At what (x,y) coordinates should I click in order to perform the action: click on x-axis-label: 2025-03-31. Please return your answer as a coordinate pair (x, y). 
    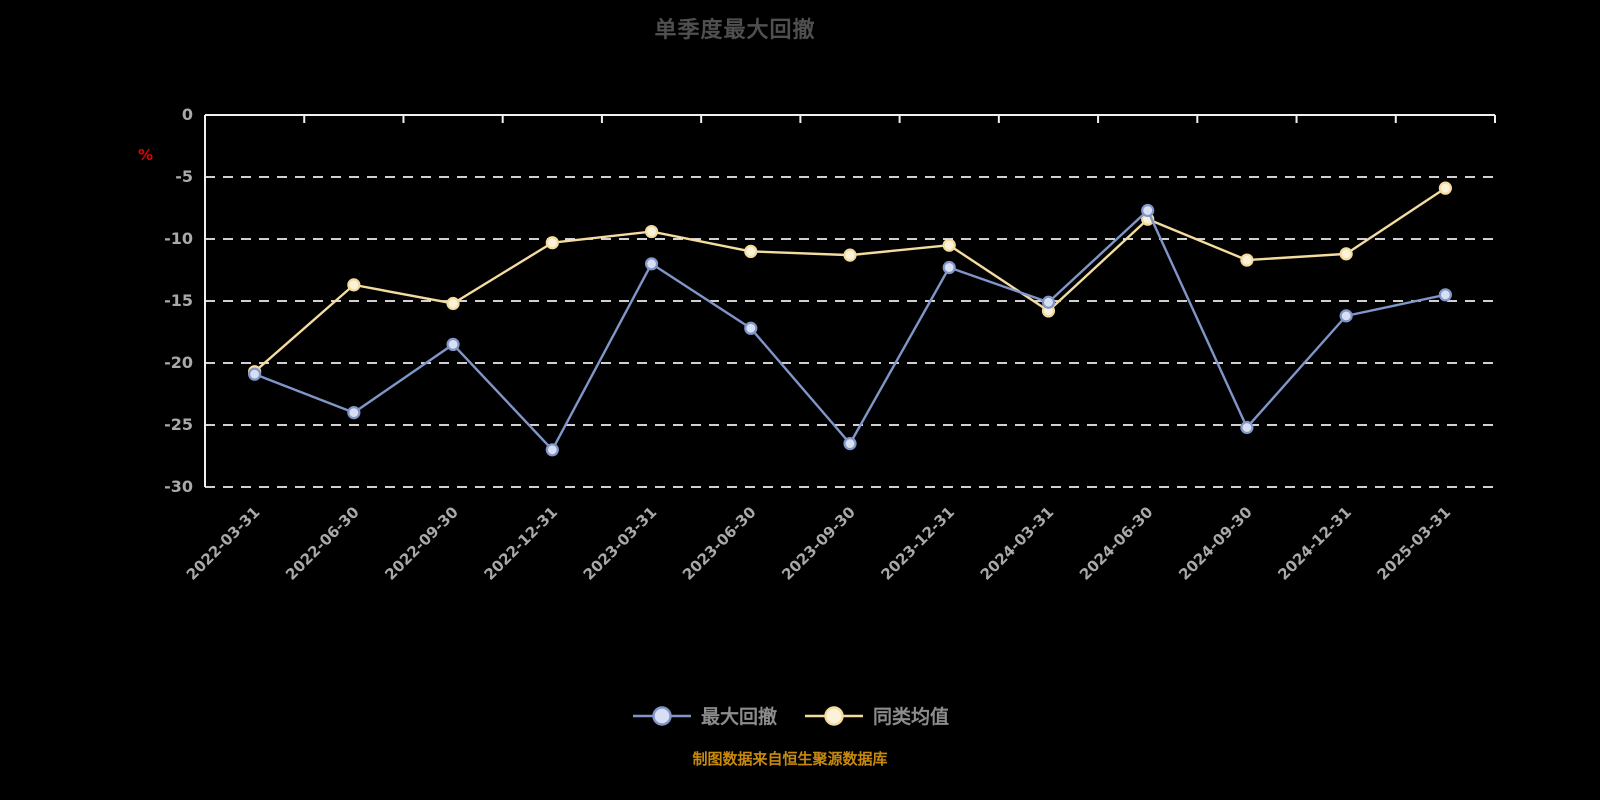
    Looking at the image, I should click on (1414, 543).